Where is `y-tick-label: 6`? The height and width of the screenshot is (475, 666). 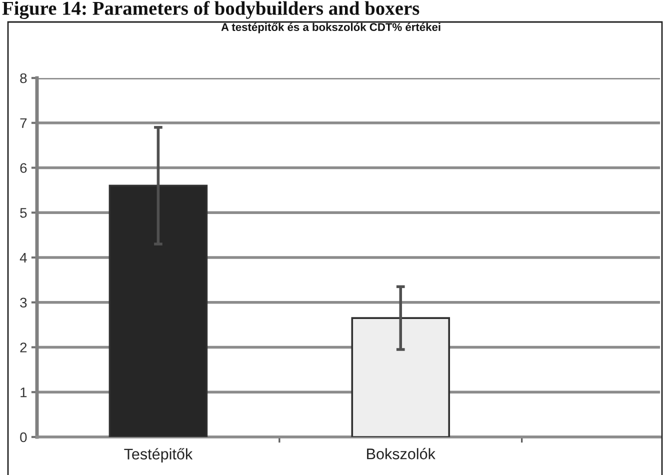 y-tick-label: 6 is located at coordinates (23, 168).